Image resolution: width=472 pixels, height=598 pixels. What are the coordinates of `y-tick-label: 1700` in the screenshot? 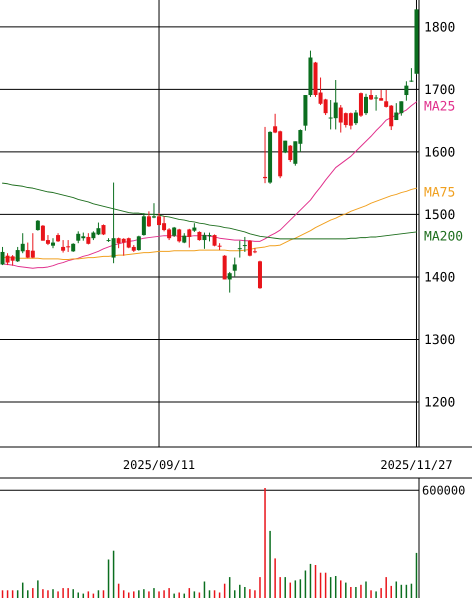 It's located at (440, 90).